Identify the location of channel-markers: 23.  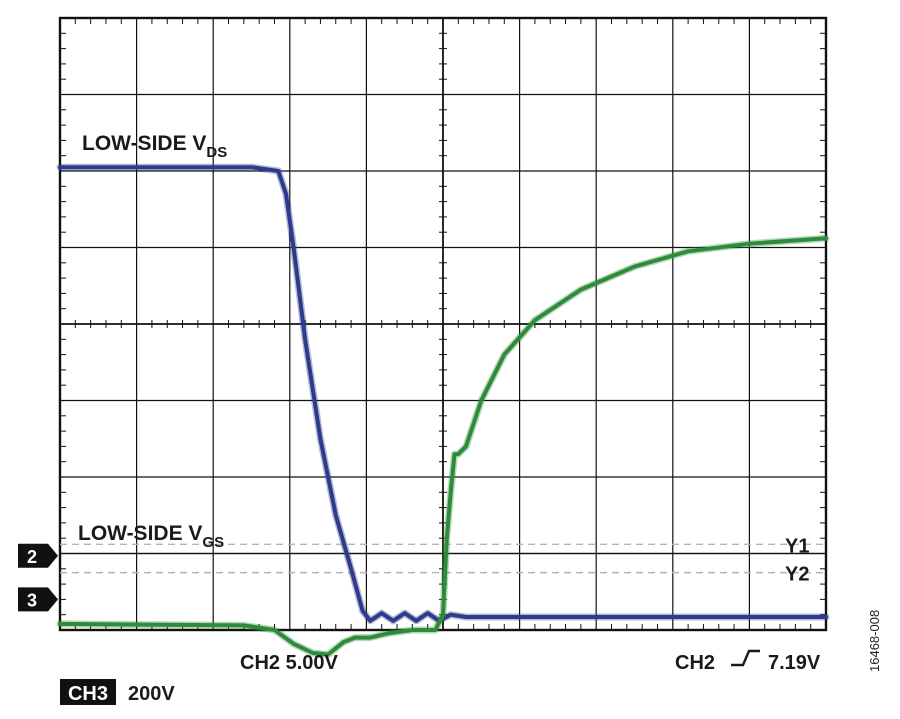
(38, 577).